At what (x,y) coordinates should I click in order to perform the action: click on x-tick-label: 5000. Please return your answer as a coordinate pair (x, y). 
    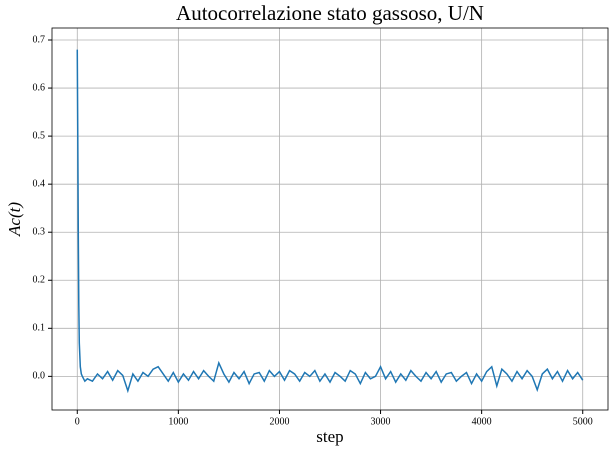
    Looking at the image, I should click on (583, 421).